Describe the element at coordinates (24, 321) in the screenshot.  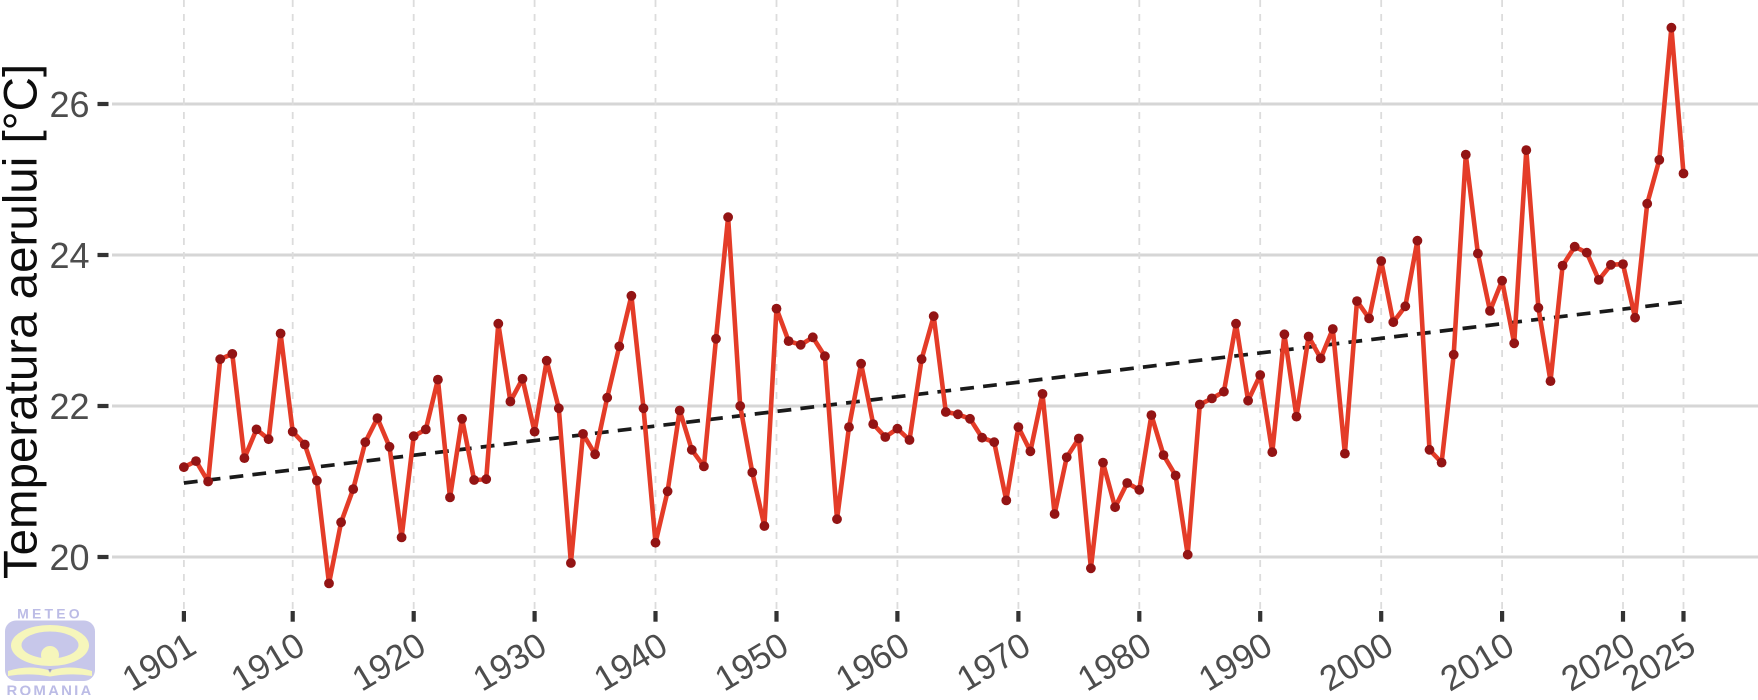
I see `svg-text: Temperatura aerului [°C]` at that location.